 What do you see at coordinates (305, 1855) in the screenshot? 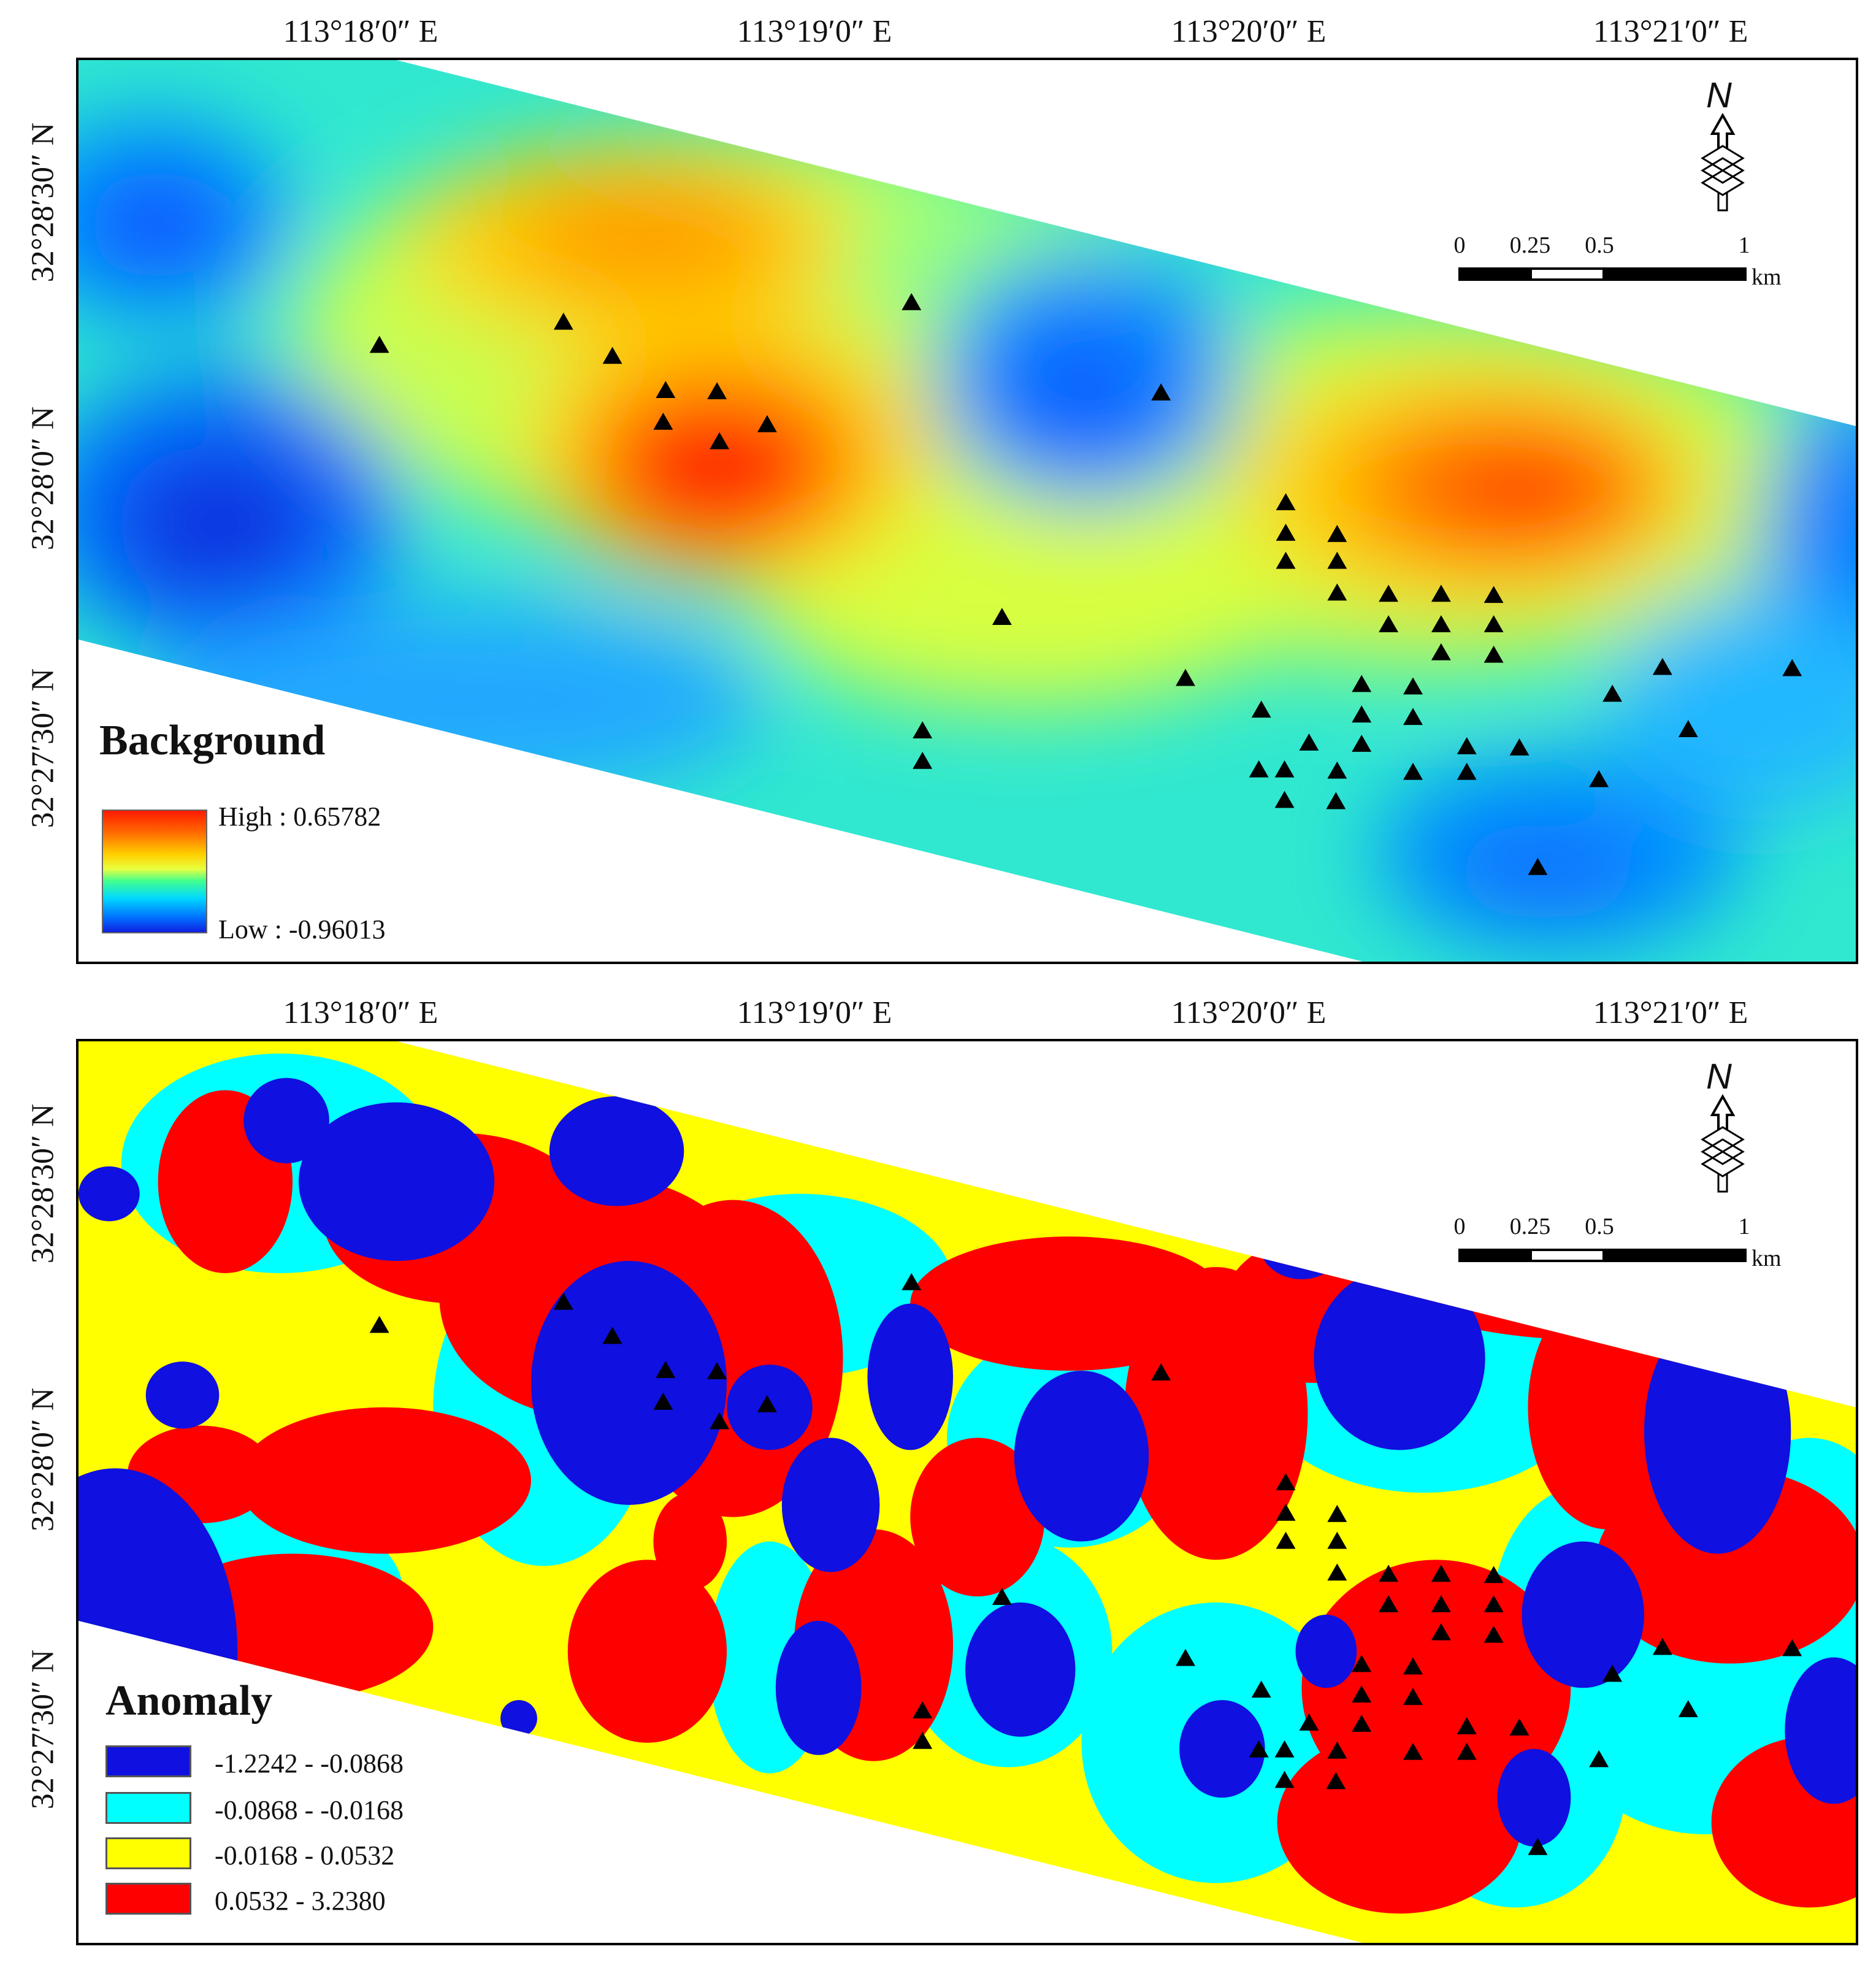
I see `legend-class-label: -0.0168 - 0.0532` at bounding box center [305, 1855].